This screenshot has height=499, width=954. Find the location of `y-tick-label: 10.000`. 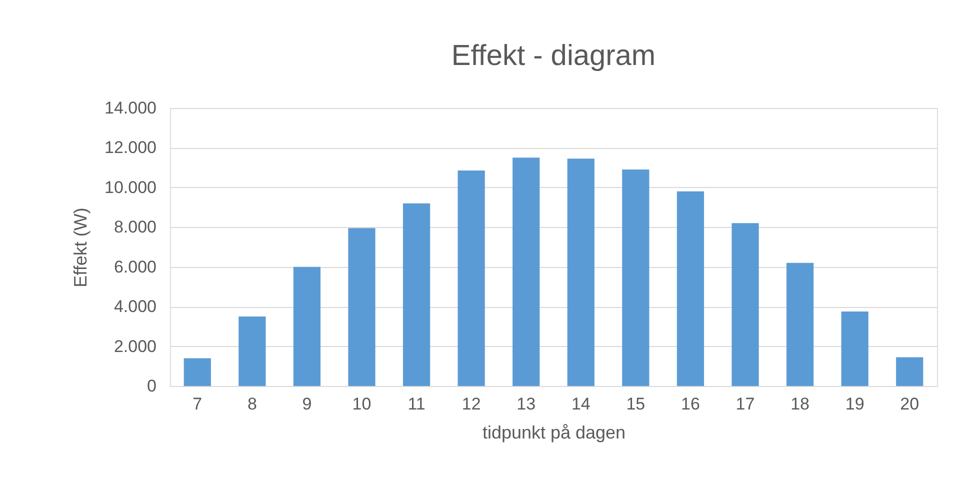

y-tick-label: 10.000 is located at coordinates (130, 187).